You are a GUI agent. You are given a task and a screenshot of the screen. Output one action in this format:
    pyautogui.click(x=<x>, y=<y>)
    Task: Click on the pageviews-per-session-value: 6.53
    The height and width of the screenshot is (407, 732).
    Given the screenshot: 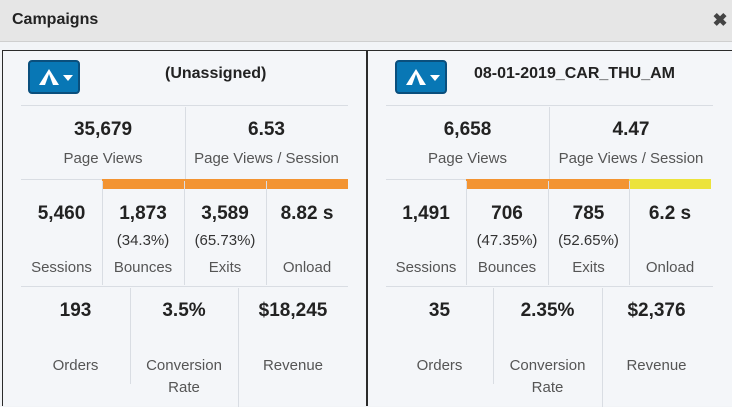 What is the action you would take?
    pyautogui.click(x=266, y=129)
    